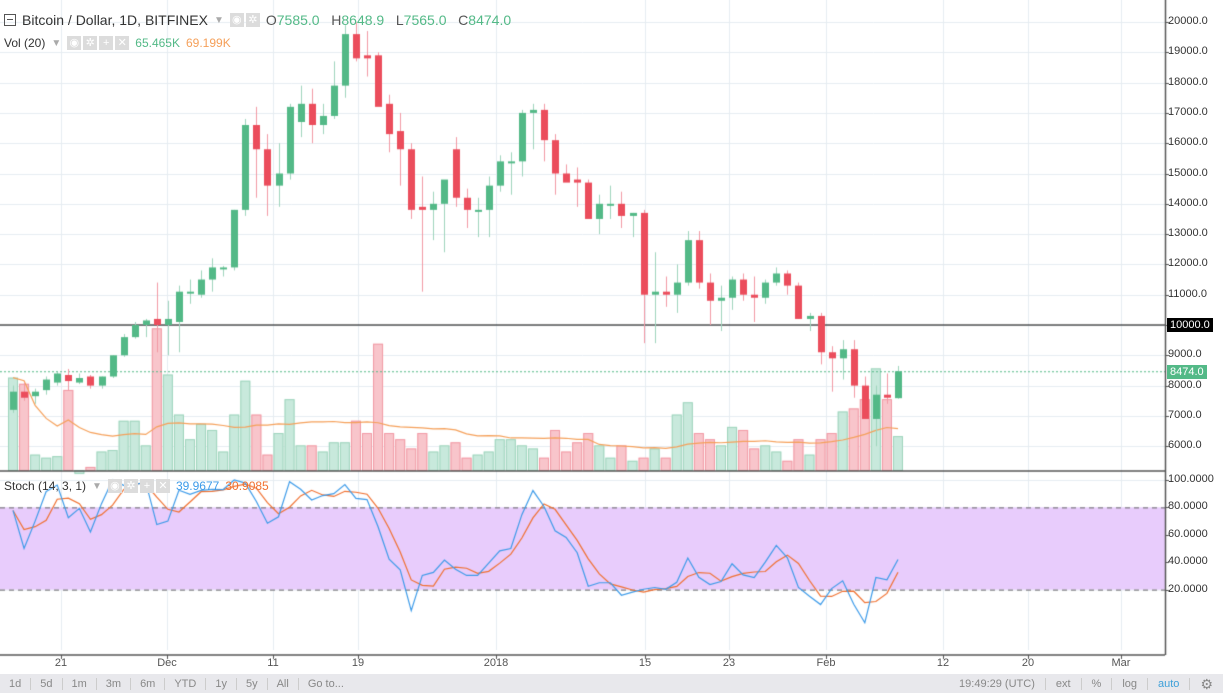 The image size is (1223, 693). What do you see at coordinates (283, 683) in the screenshot?
I see `timeframe-button: All` at bounding box center [283, 683].